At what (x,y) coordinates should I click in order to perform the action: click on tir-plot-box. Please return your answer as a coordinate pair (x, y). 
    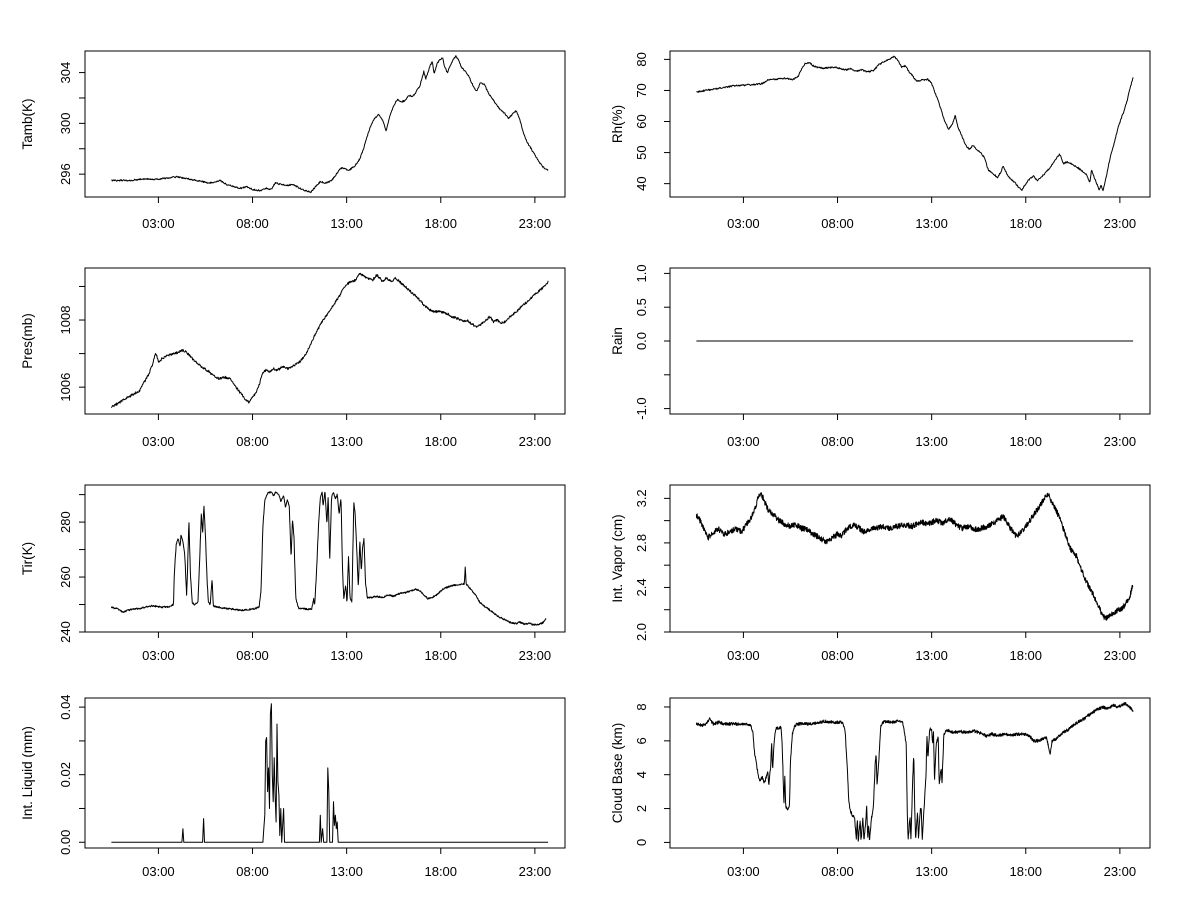
    Looking at the image, I should click on (325, 558).